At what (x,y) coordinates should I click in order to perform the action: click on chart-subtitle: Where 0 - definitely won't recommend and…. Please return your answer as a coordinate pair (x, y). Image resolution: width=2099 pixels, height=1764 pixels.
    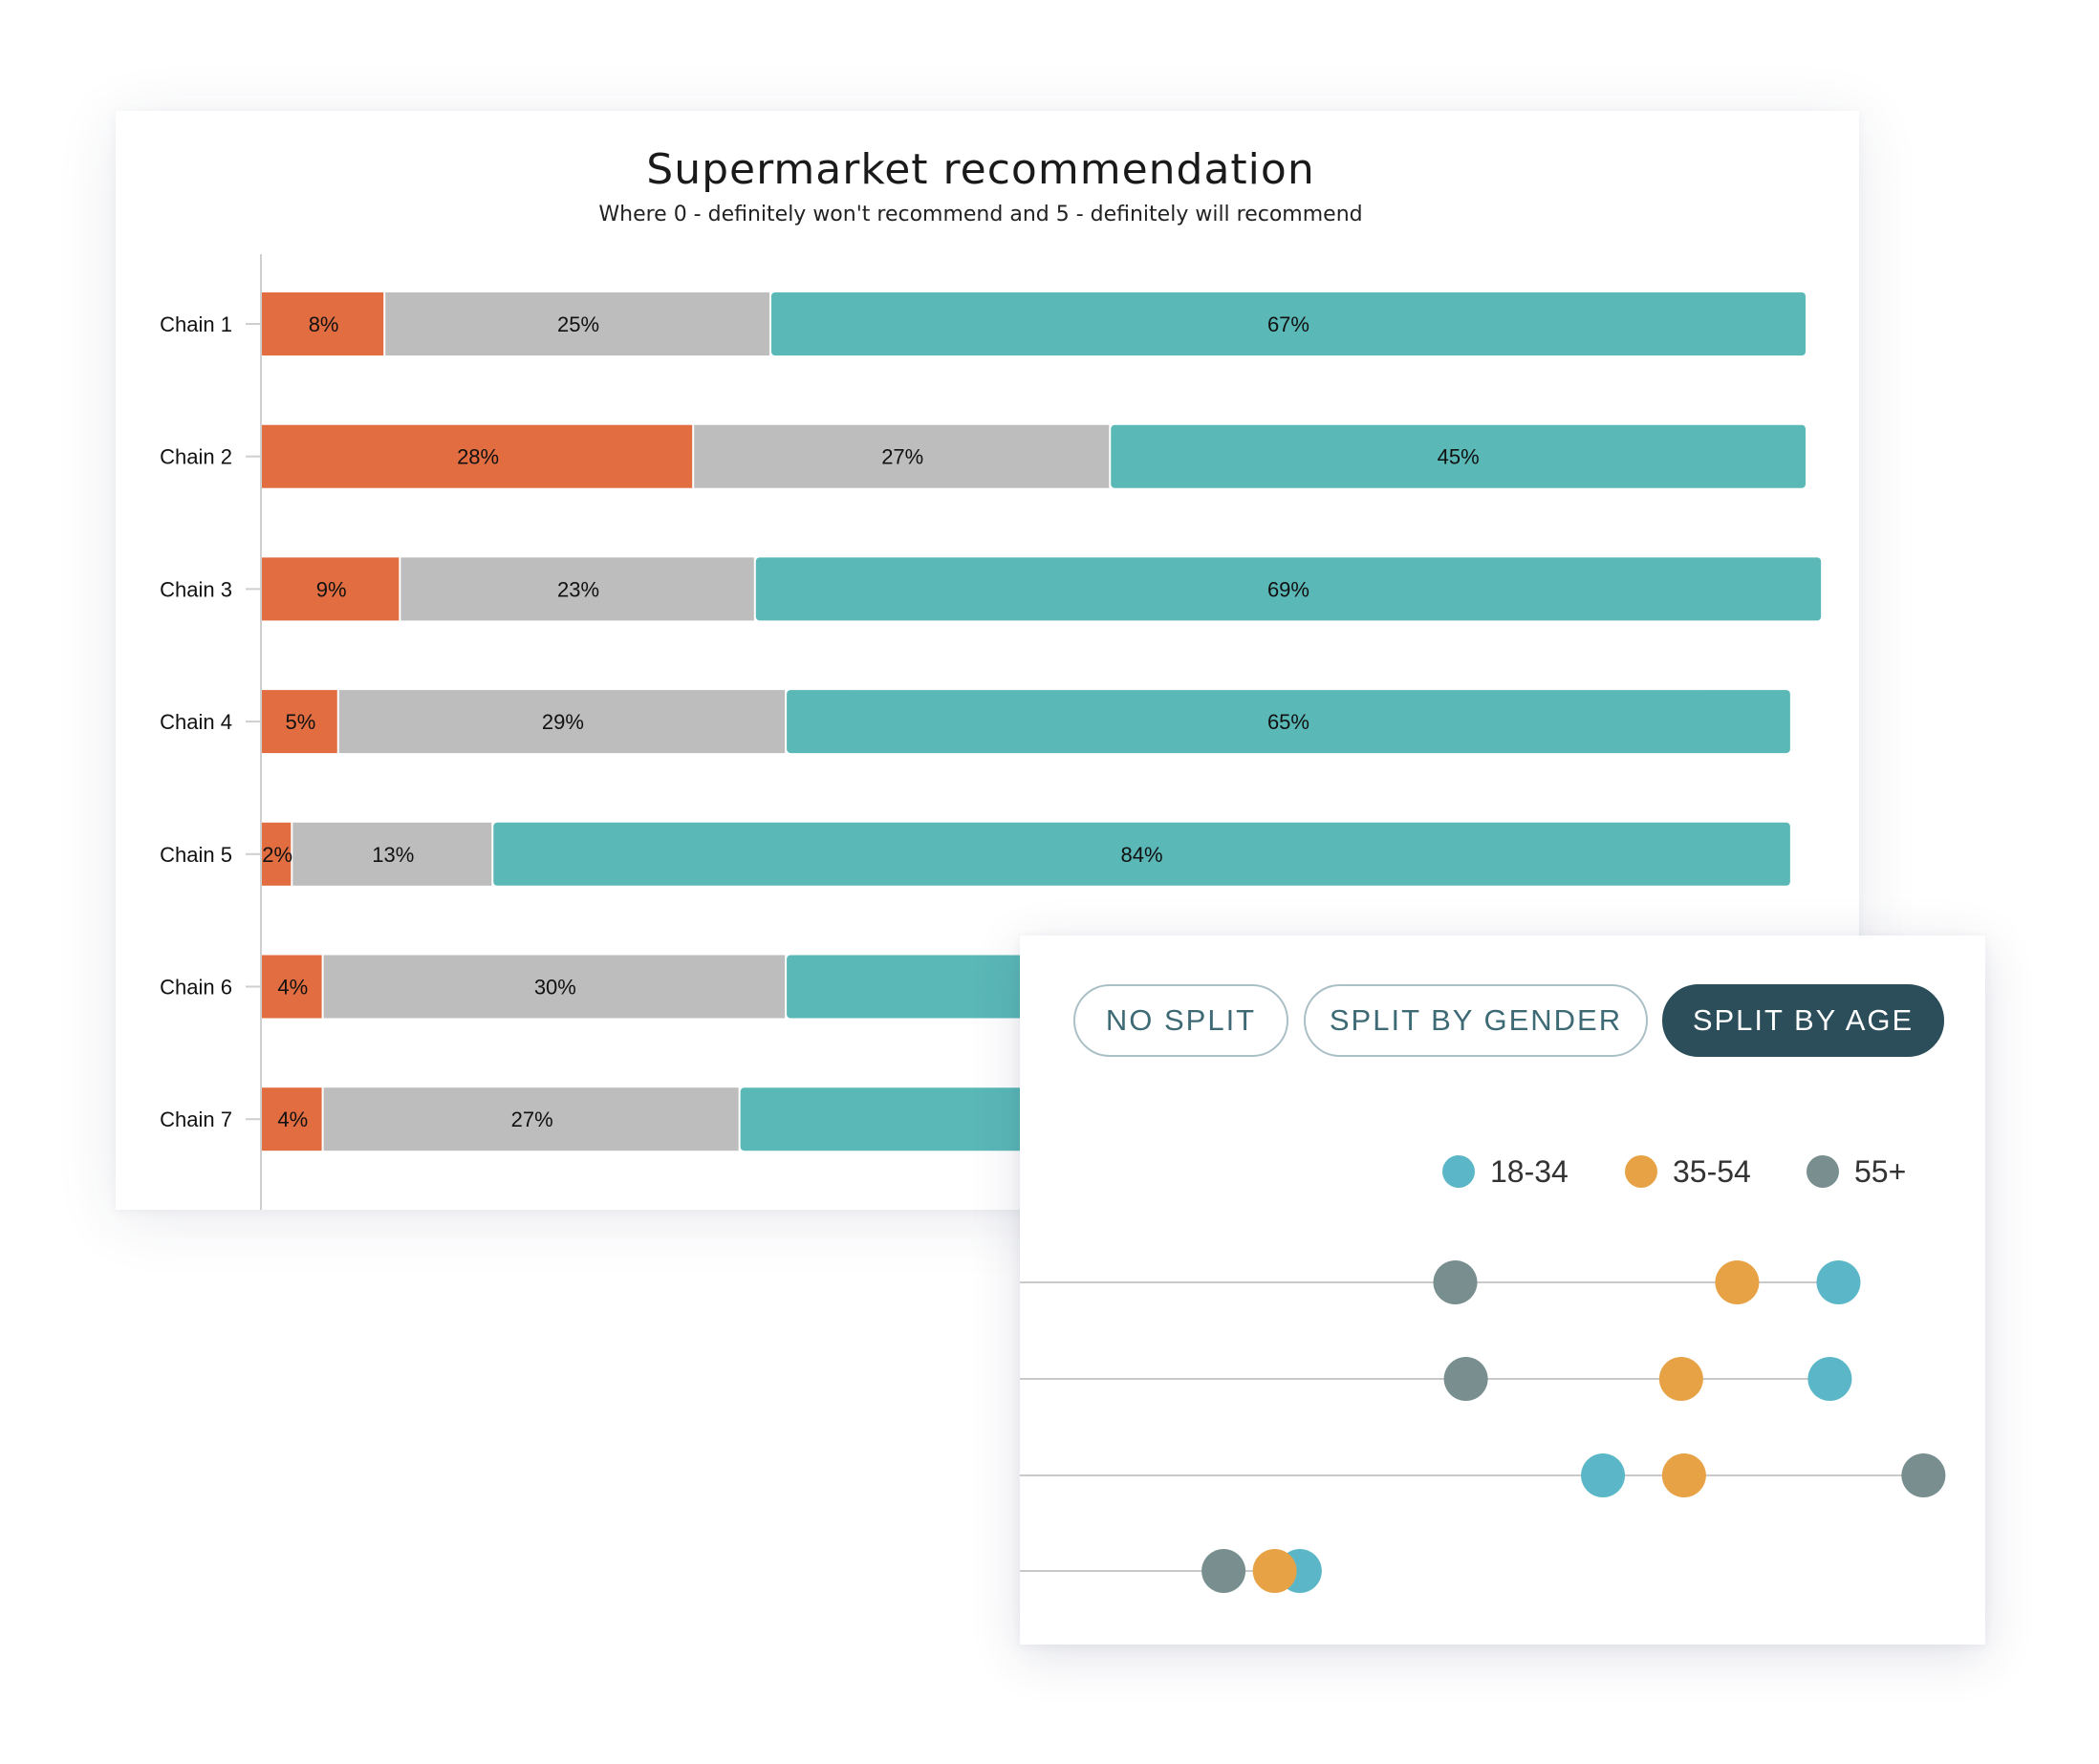
    Looking at the image, I should click on (980, 215).